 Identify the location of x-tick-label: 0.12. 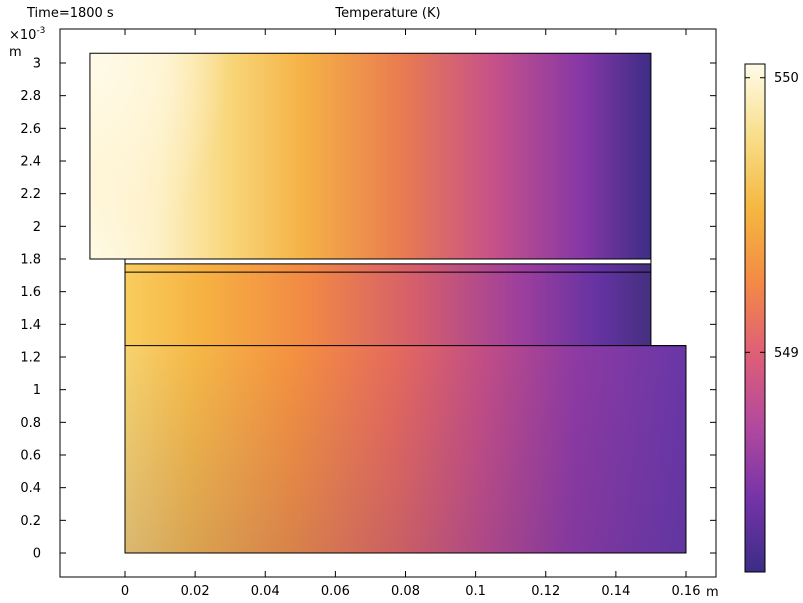
(545, 591).